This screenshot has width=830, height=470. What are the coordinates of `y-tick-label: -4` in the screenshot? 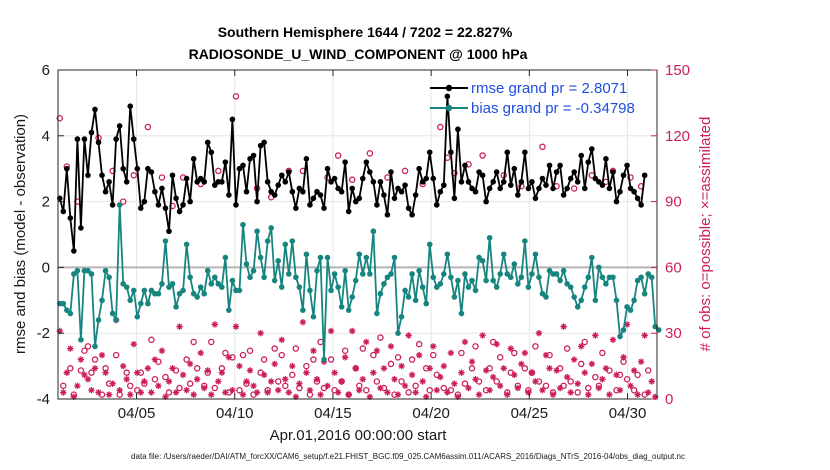 It's located at (43, 399).